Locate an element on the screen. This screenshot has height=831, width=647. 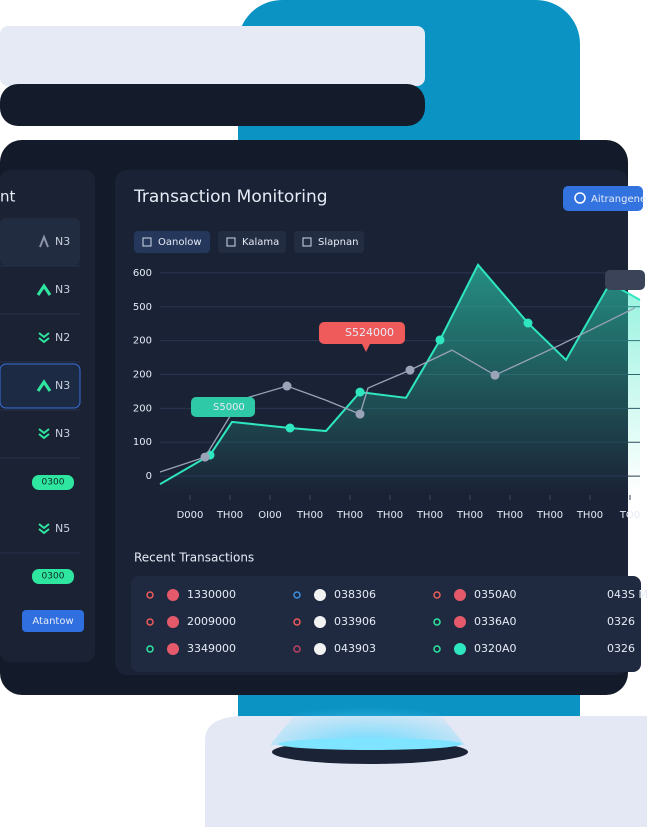
sidebar-button: Atantow is located at coordinates (52, 621).